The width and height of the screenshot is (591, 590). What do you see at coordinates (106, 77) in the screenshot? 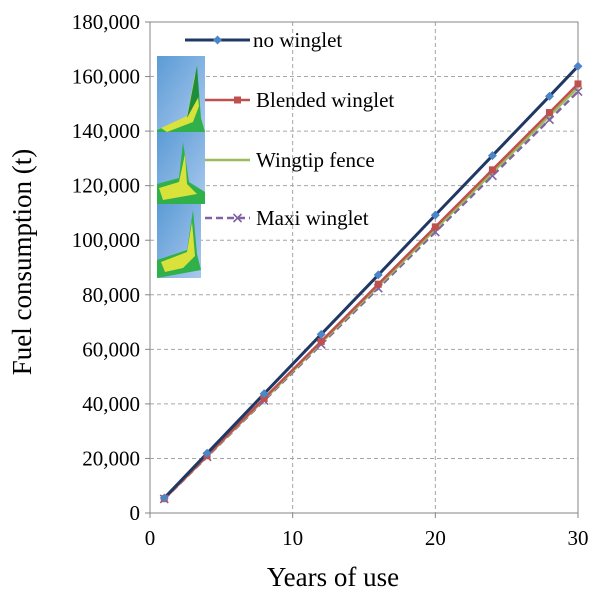
I see `y-tick-label: 160,000` at bounding box center [106, 77].